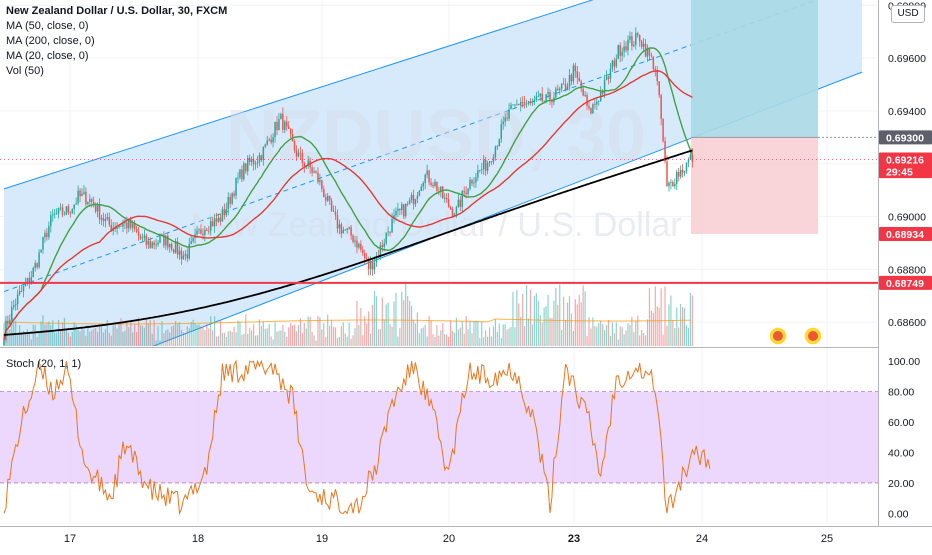 Image resolution: width=932 pixels, height=555 pixels. What do you see at coordinates (778, 336) in the screenshot?
I see `flag-inner-icon` at bounding box center [778, 336].